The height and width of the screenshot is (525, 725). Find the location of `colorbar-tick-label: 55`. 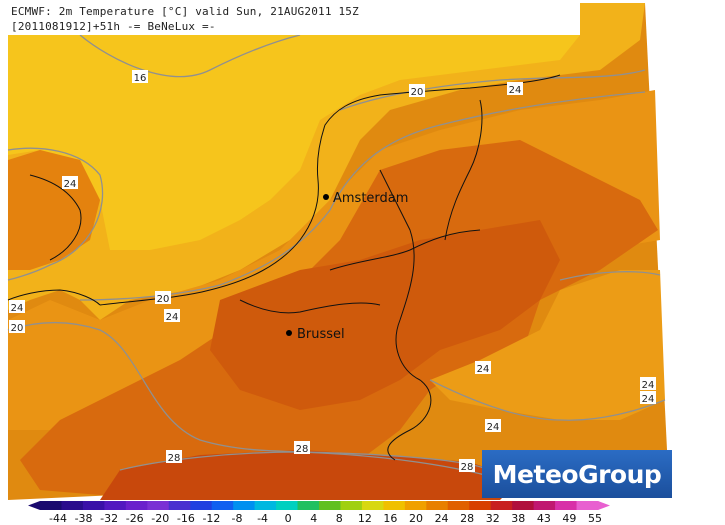

colorbar-tick-label: 55 is located at coordinates (595, 518).